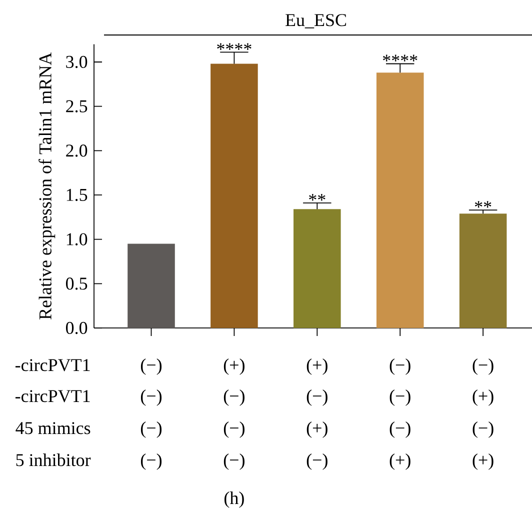 The height and width of the screenshot is (514, 532). I want to click on y-axis-title: Relative expression of Talin1 mRNA, so click(47, 186).